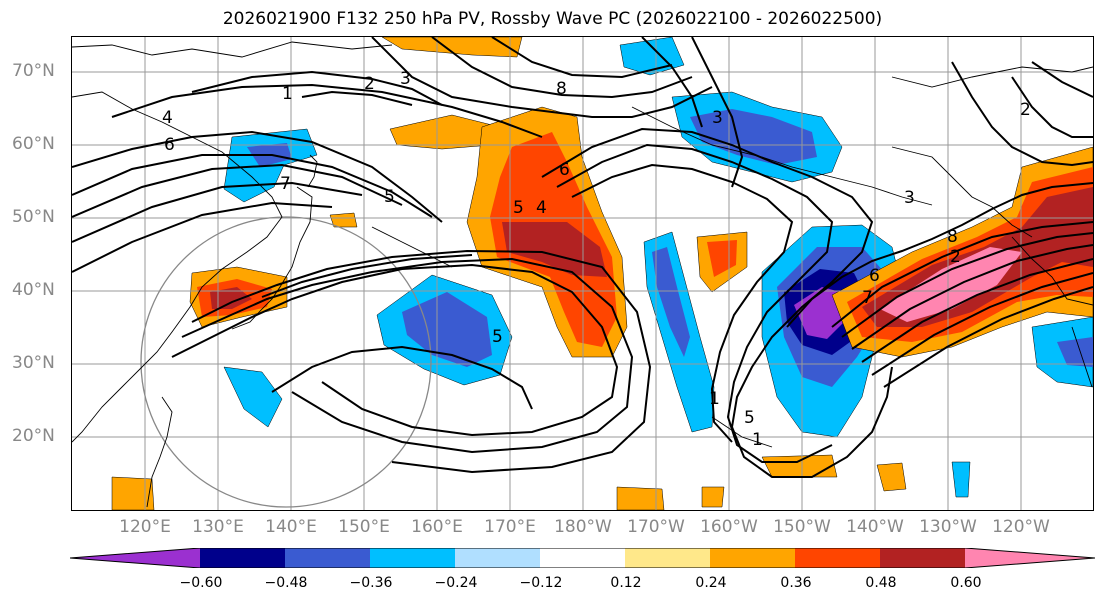 The width and height of the screenshot is (1105, 604). I want to click on lat-label-30: 30°N, so click(33, 363).